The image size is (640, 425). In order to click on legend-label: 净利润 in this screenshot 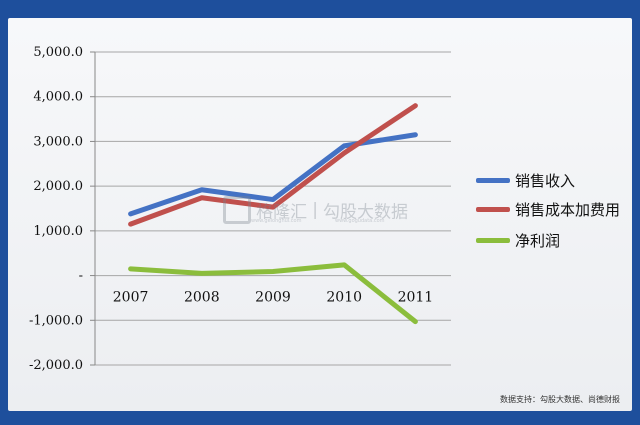, I will do `click(538, 241)`.